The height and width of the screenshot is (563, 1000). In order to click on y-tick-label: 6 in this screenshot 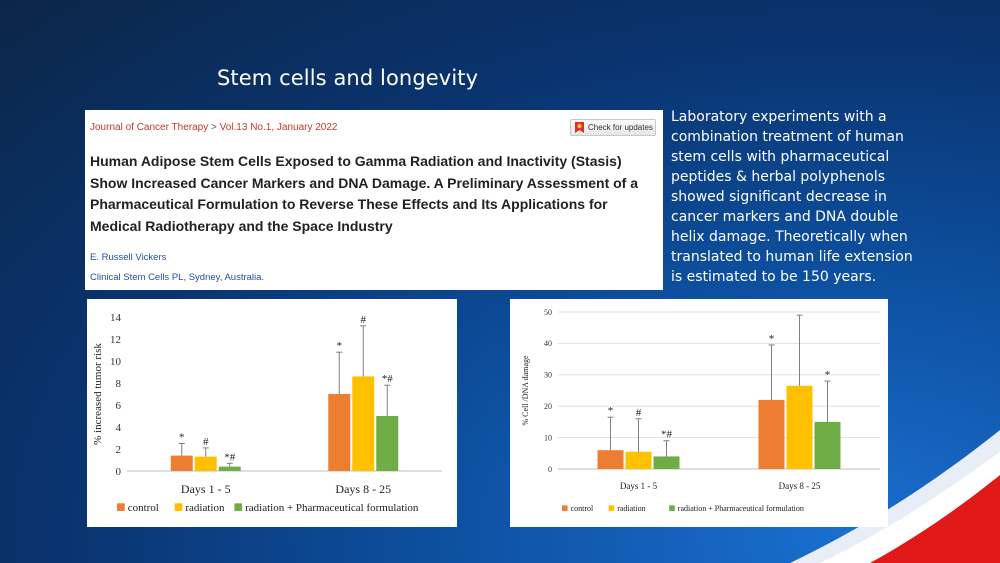, I will do `click(119, 406)`.